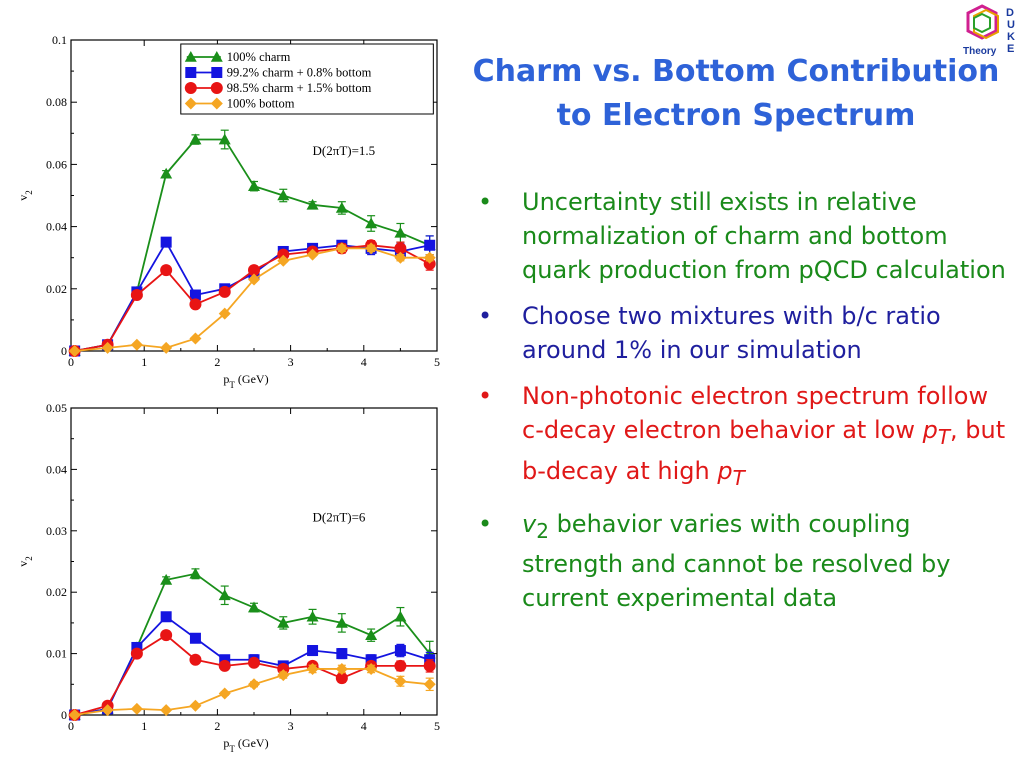 The image size is (1024, 768). I want to click on x-tick-label: 4, so click(364, 362).